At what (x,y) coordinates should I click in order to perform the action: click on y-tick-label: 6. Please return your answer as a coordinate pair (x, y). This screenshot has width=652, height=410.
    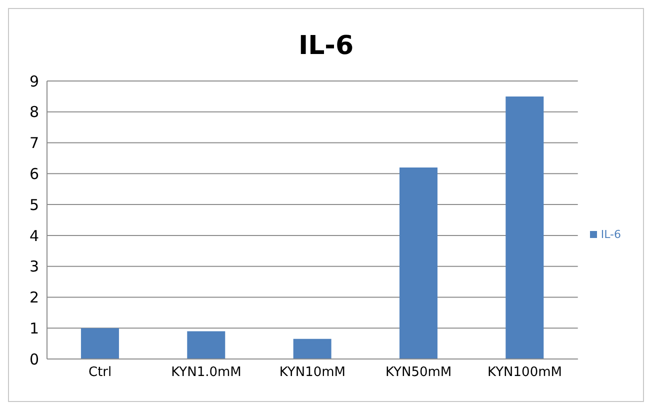
    Looking at the image, I should click on (34, 173).